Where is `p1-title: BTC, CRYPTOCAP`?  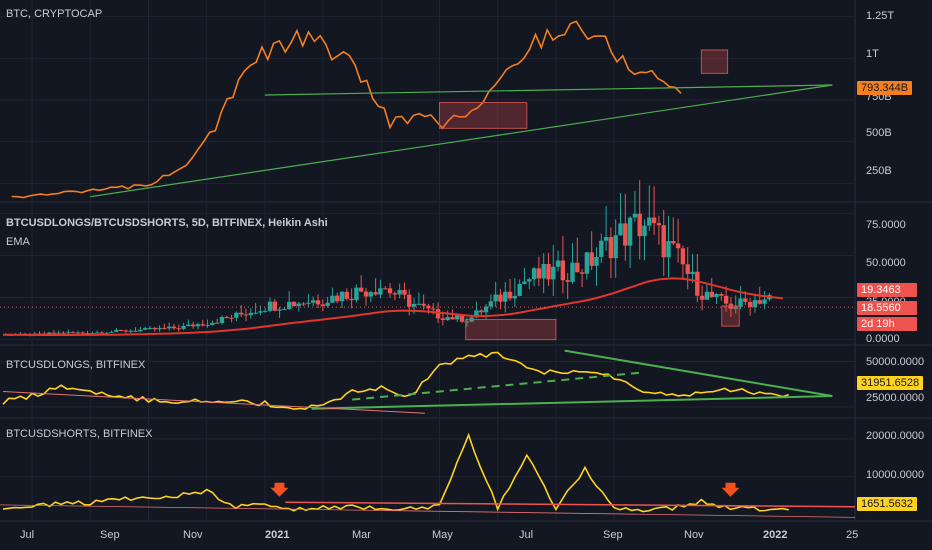
p1-title: BTC, CRYPTOCAP is located at coordinates (54, 14).